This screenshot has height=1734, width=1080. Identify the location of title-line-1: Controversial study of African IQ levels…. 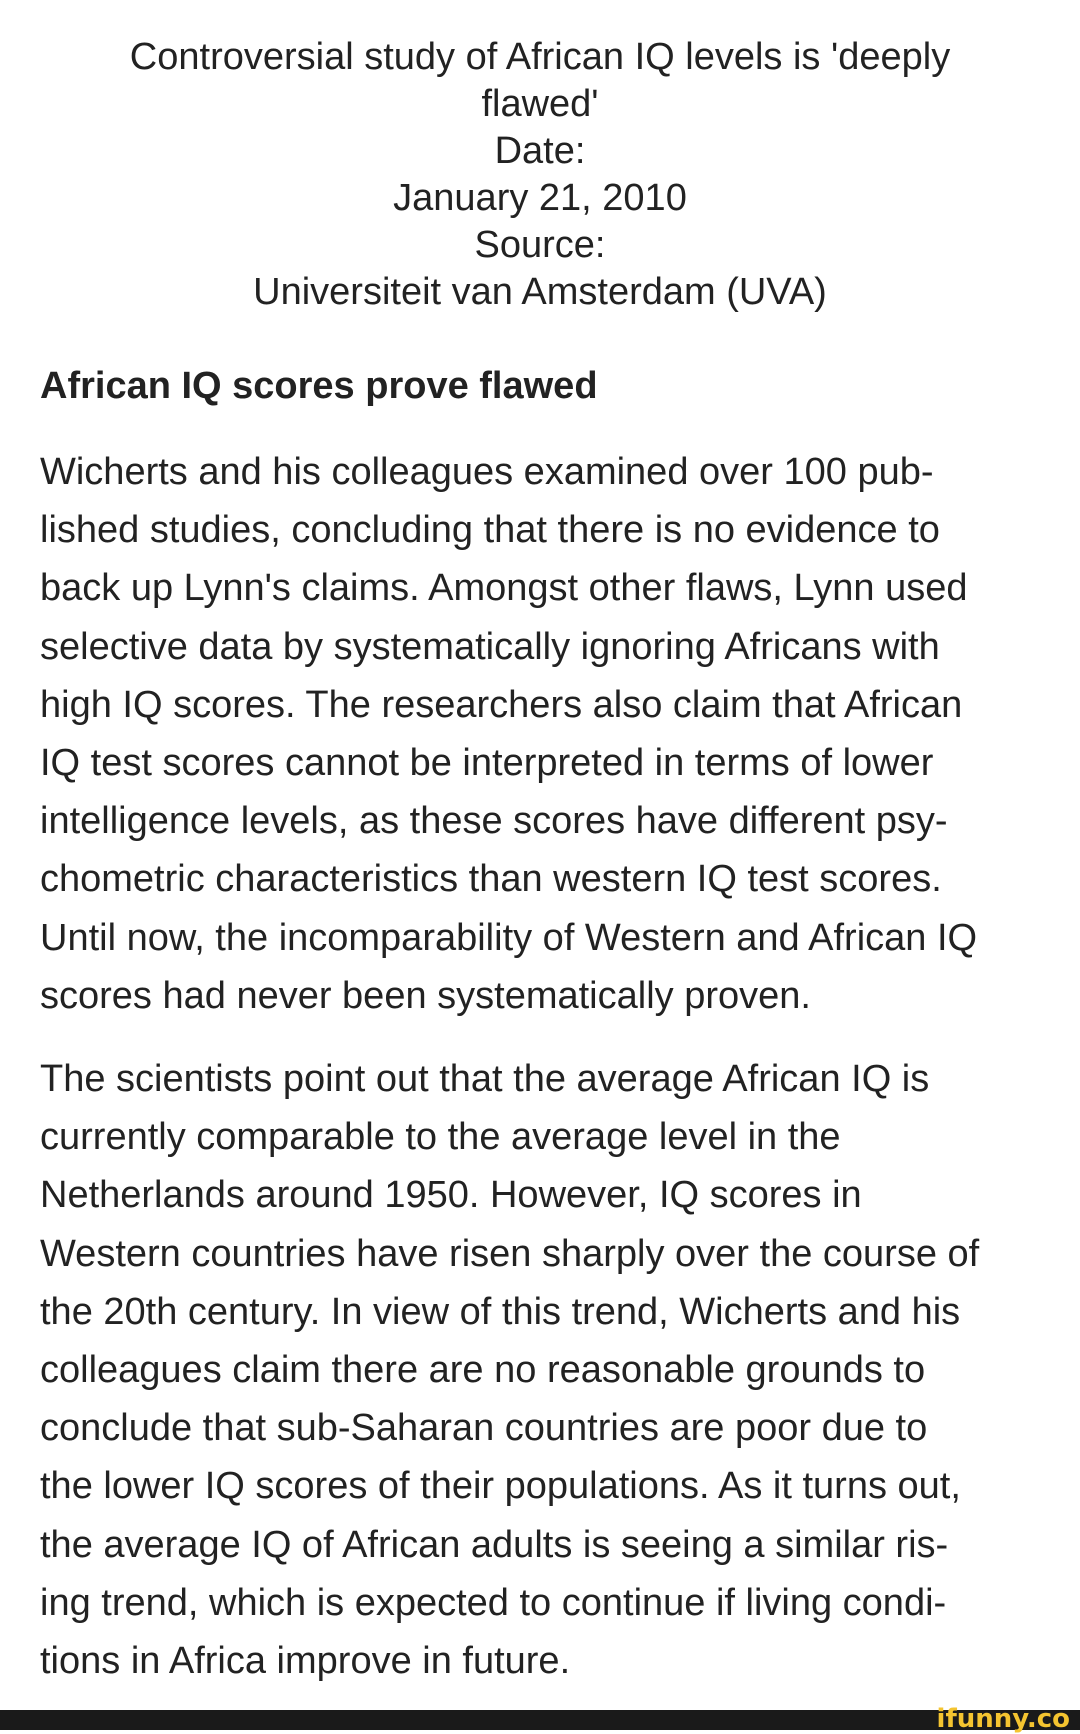
(540, 57).